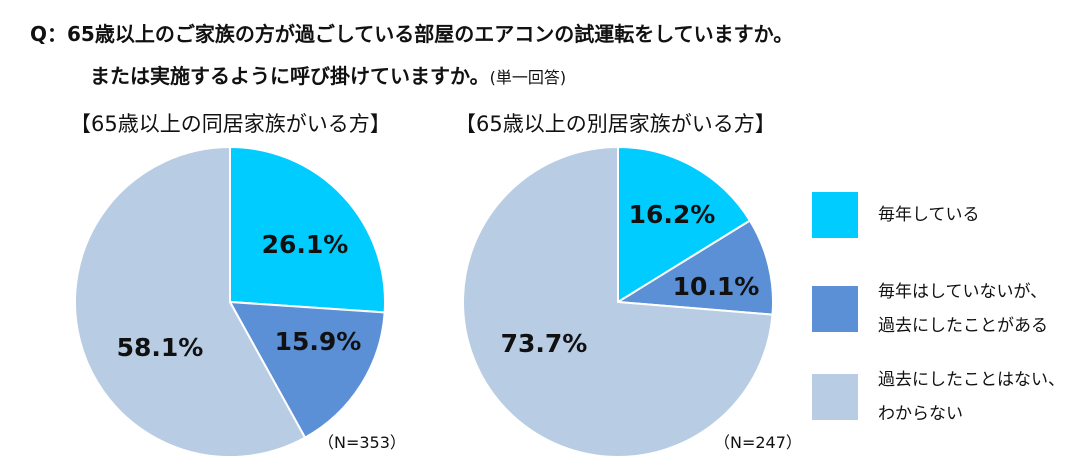  What do you see at coordinates (290, 76) in the screenshot?
I see `question-line-2-text: または実施するように呼び掛けていますか。` at bounding box center [290, 76].